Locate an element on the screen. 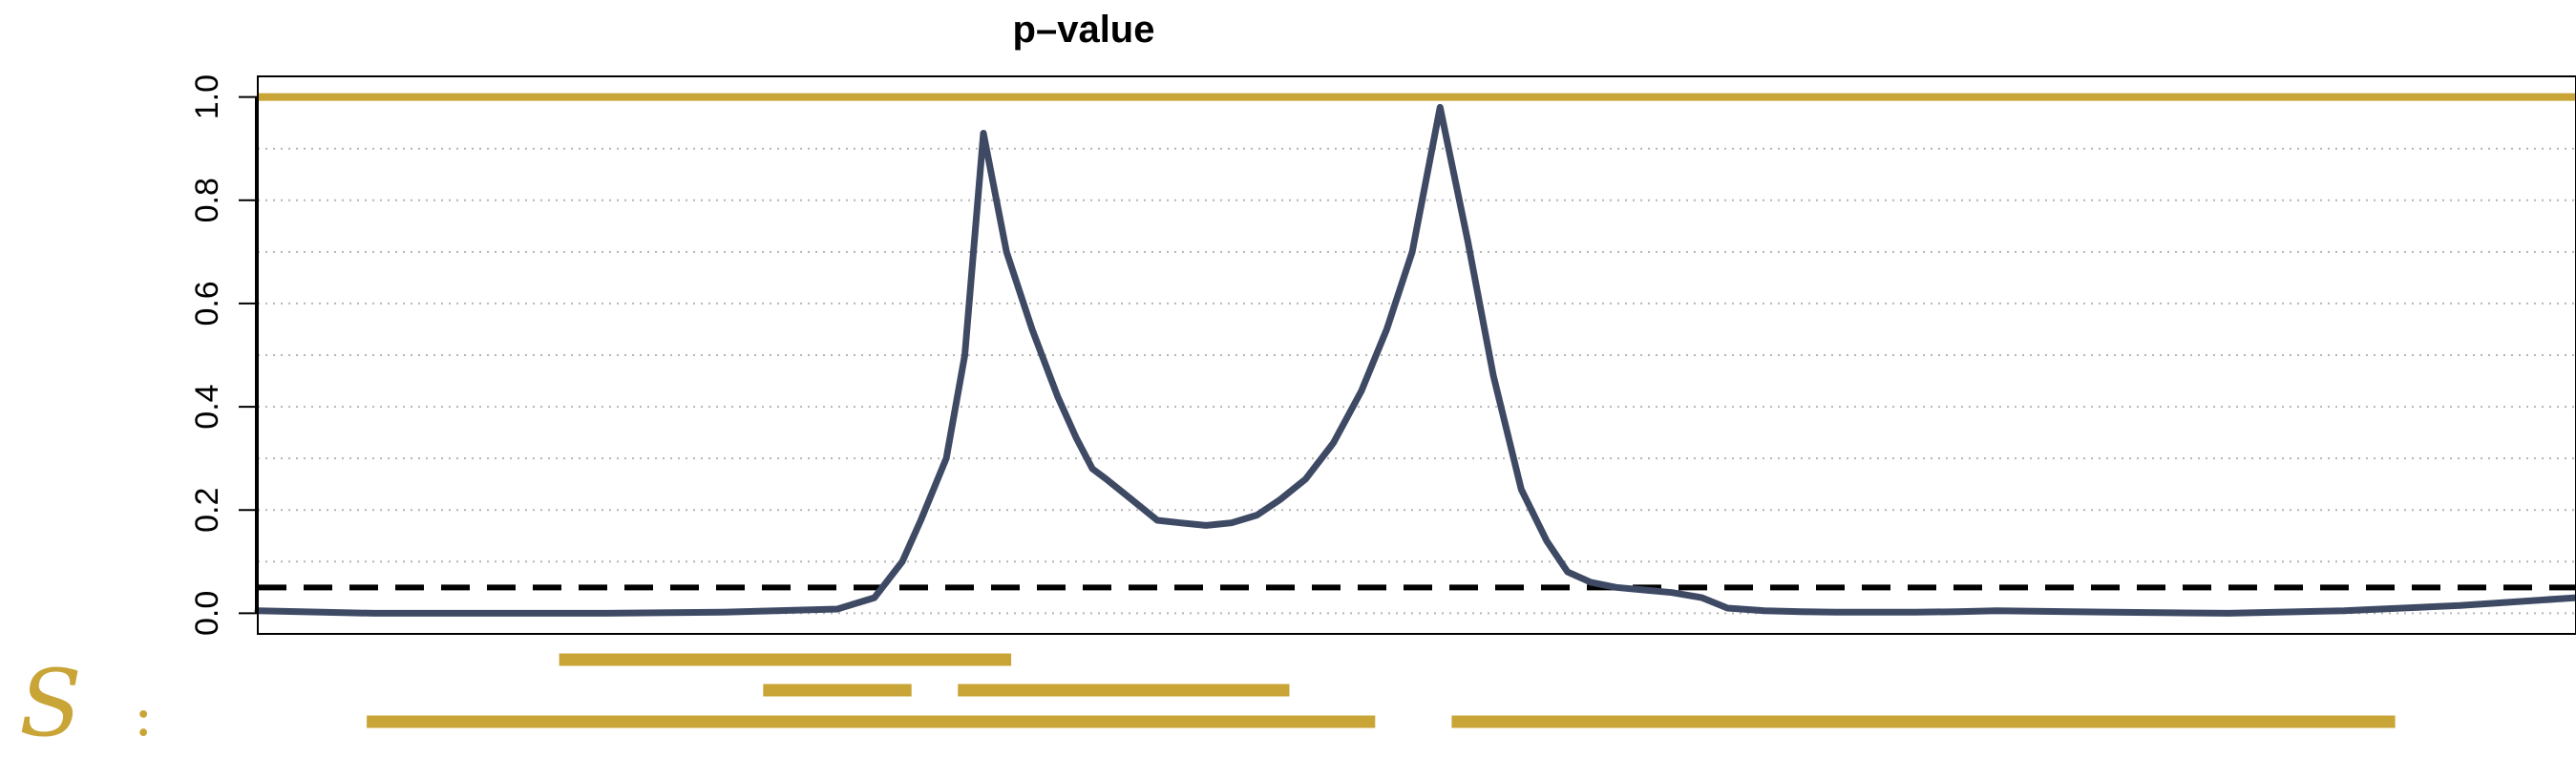  set-label: S is located at coordinates (50, 703).